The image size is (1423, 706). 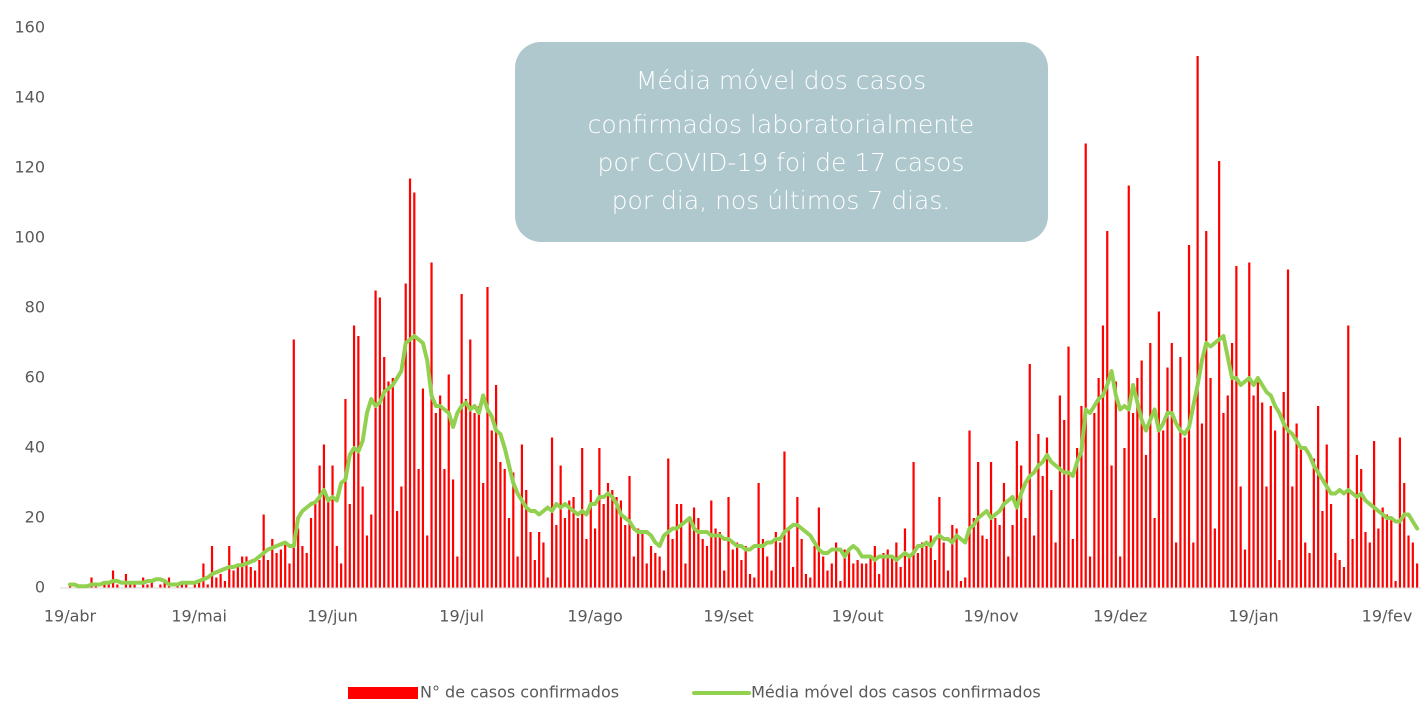 What do you see at coordinates (1387, 616) in the screenshot?
I see `x-tick-label: 19/fev` at bounding box center [1387, 616].